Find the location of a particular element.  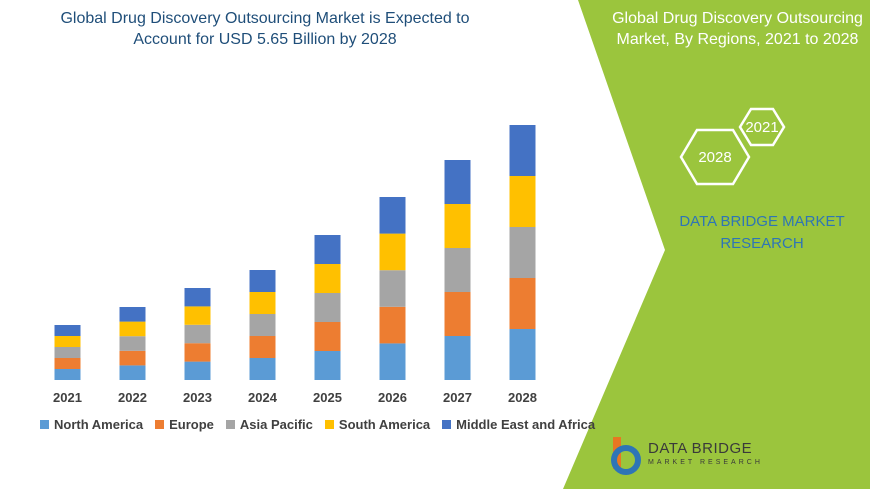

legend-label: North America is located at coordinates (99, 424).